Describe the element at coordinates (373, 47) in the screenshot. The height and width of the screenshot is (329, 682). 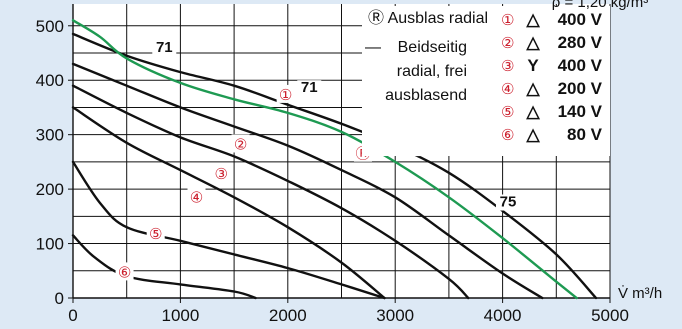
I see `legend-black-line: —` at that location.